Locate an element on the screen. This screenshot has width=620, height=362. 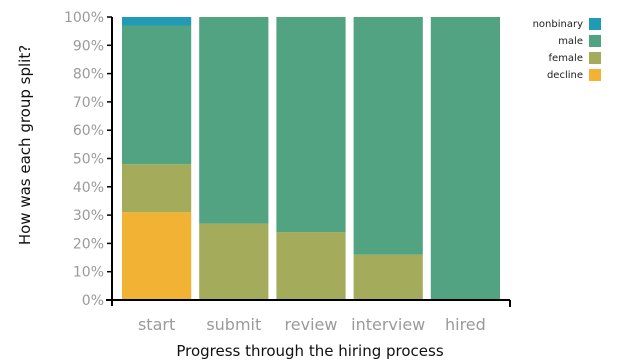
y-tick-label: 90% is located at coordinates (88, 46).